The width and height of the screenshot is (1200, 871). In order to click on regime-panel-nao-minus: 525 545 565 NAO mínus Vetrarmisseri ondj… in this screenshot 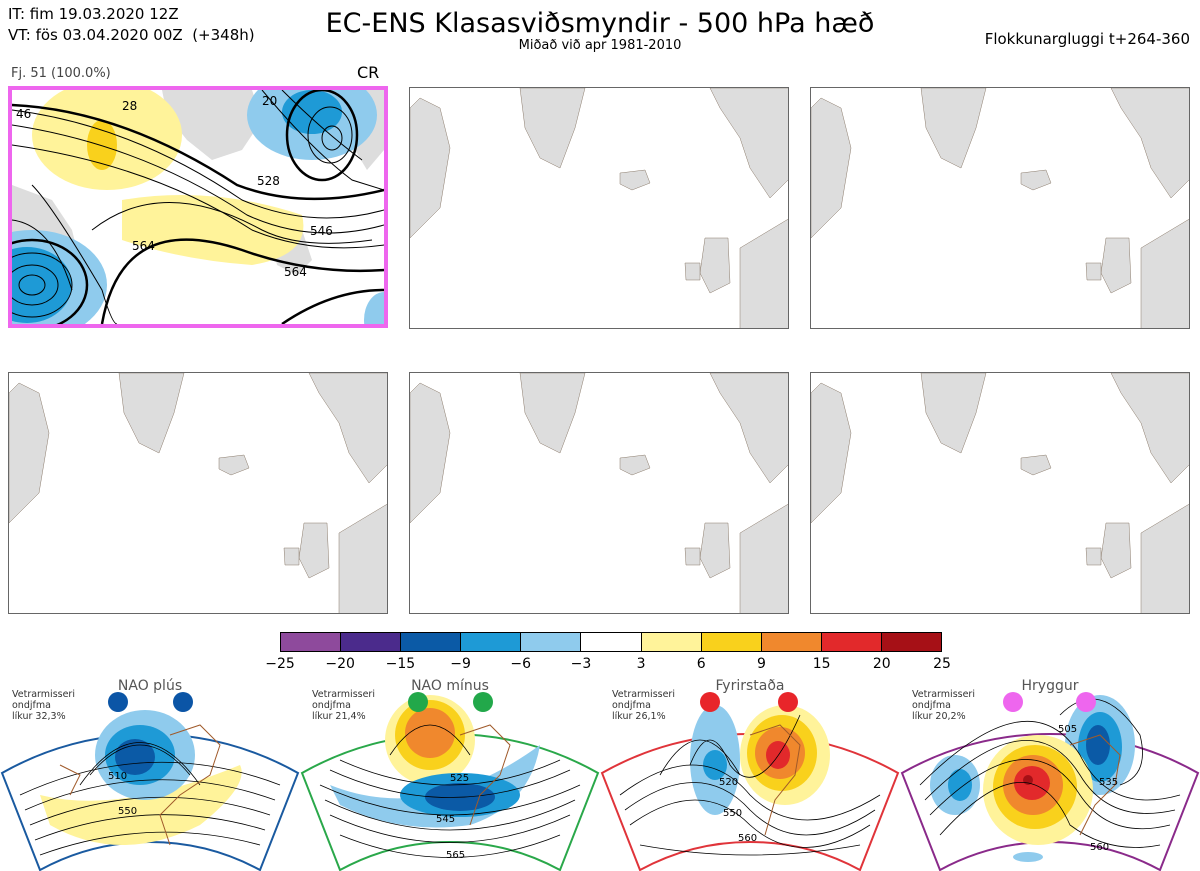, I will do `click(450, 773)`.